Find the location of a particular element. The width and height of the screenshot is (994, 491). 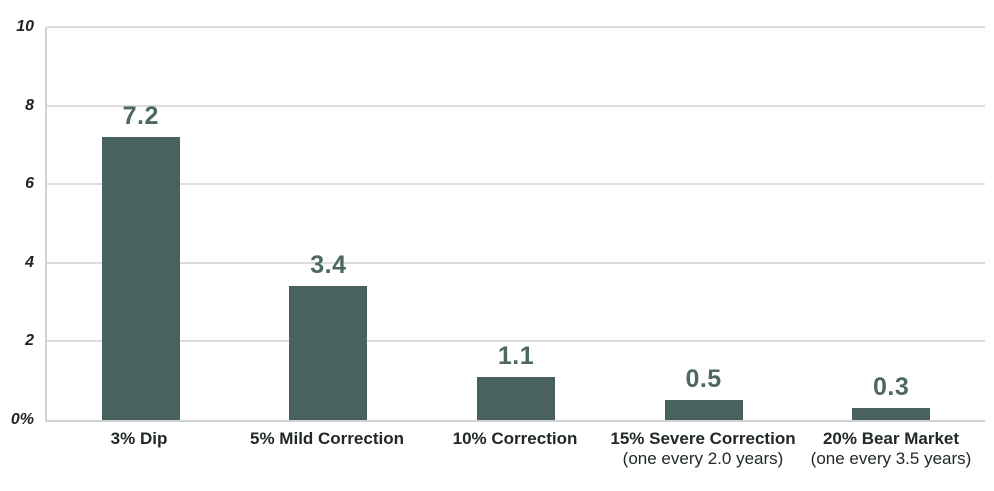

category-label-sub: (one every 2.0 years) is located at coordinates (703, 459).